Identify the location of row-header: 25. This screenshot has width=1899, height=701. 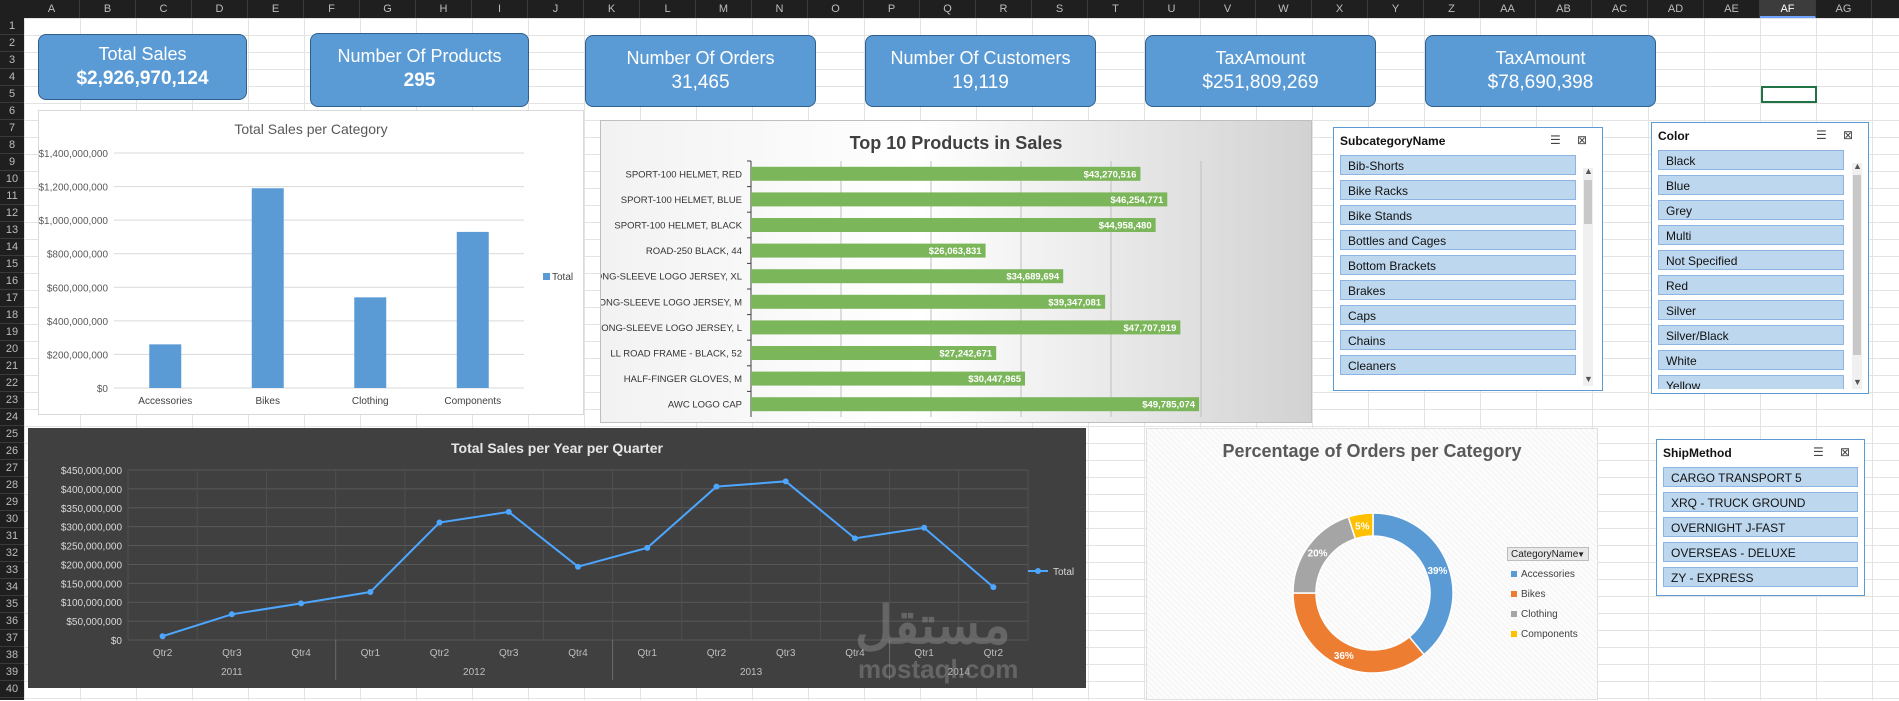
(12, 434).